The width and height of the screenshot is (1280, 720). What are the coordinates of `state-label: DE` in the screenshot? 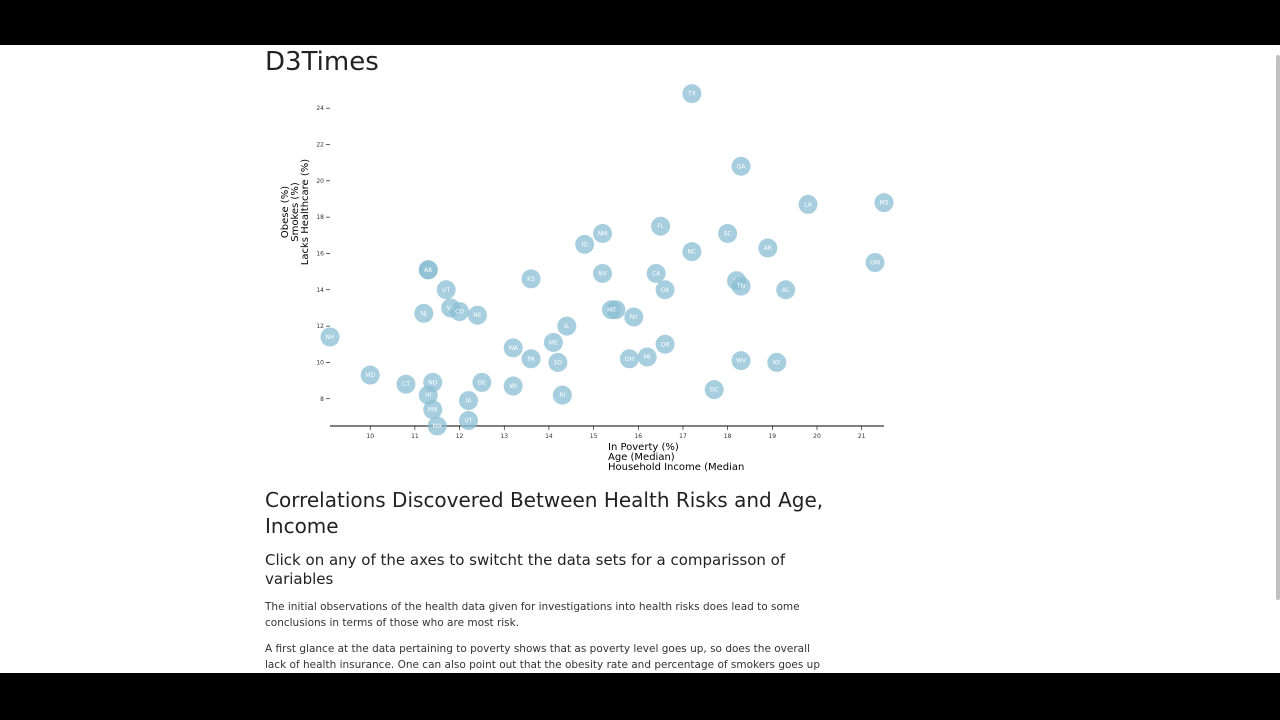 It's located at (482, 382).